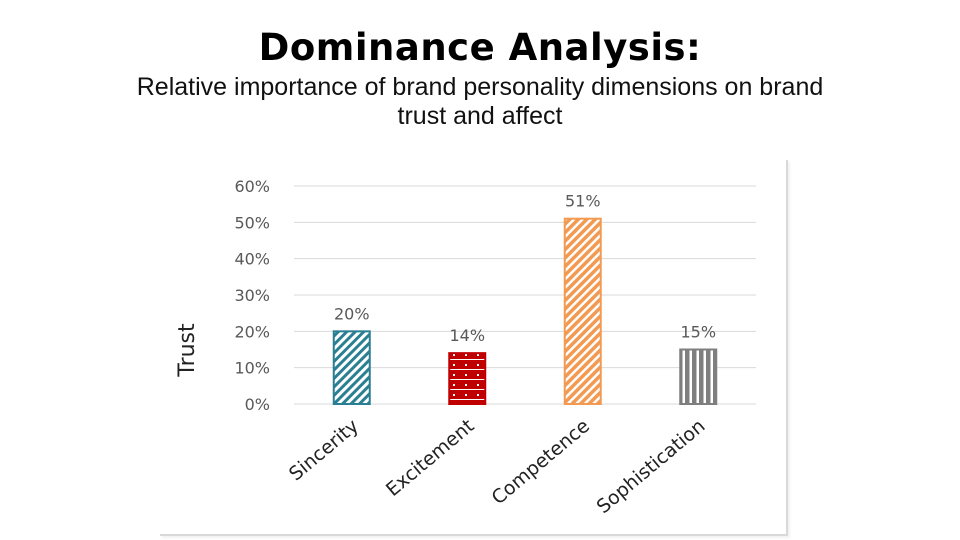 This screenshot has height=540, width=960. What do you see at coordinates (525, 268) in the screenshot?
I see `data-labels: 20% 14% 51% 15%` at bounding box center [525, 268].